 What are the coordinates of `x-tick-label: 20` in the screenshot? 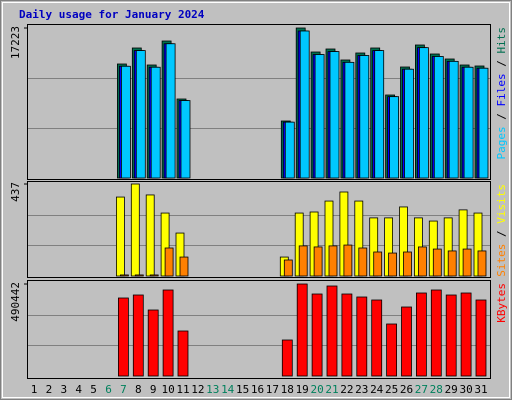 It's located at (316, 389).